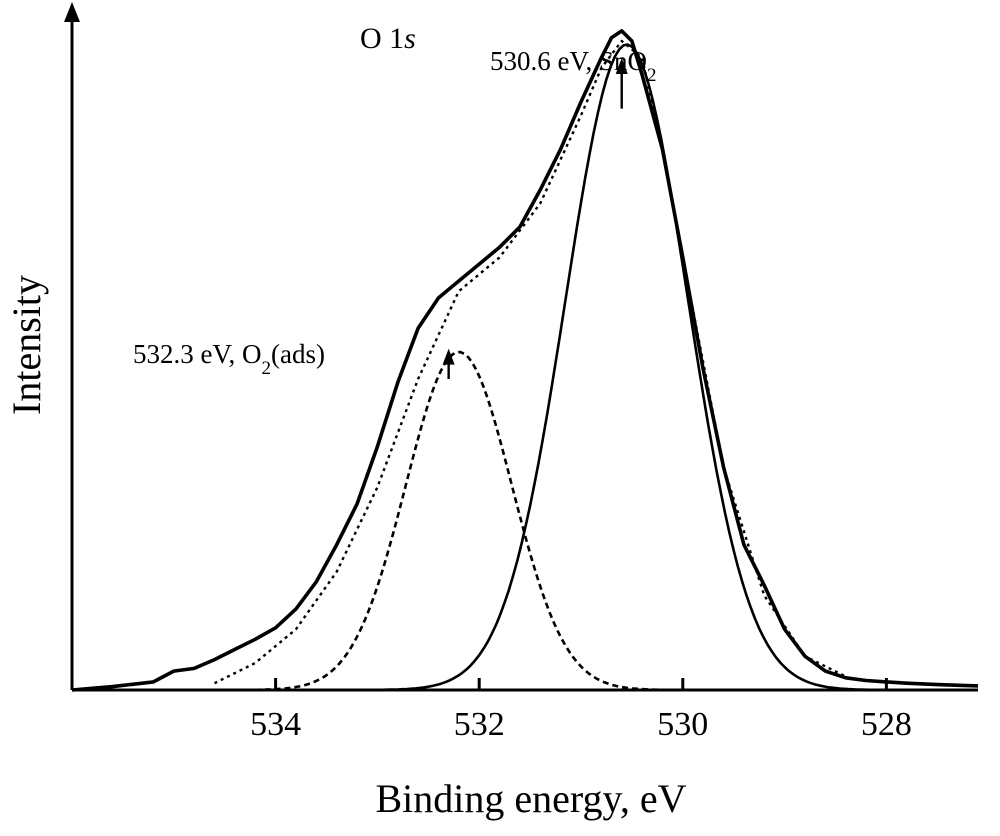  I want to click on x-tick-label-528: 528, so click(886, 724).